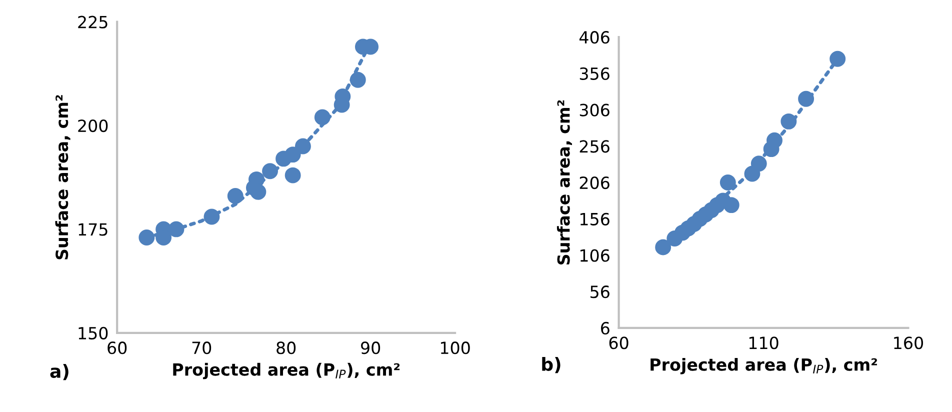 This screenshot has width=952, height=412. What do you see at coordinates (93, 22) in the screenshot?
I see `y-tick-label: 225` at bounding box center [93, 22].